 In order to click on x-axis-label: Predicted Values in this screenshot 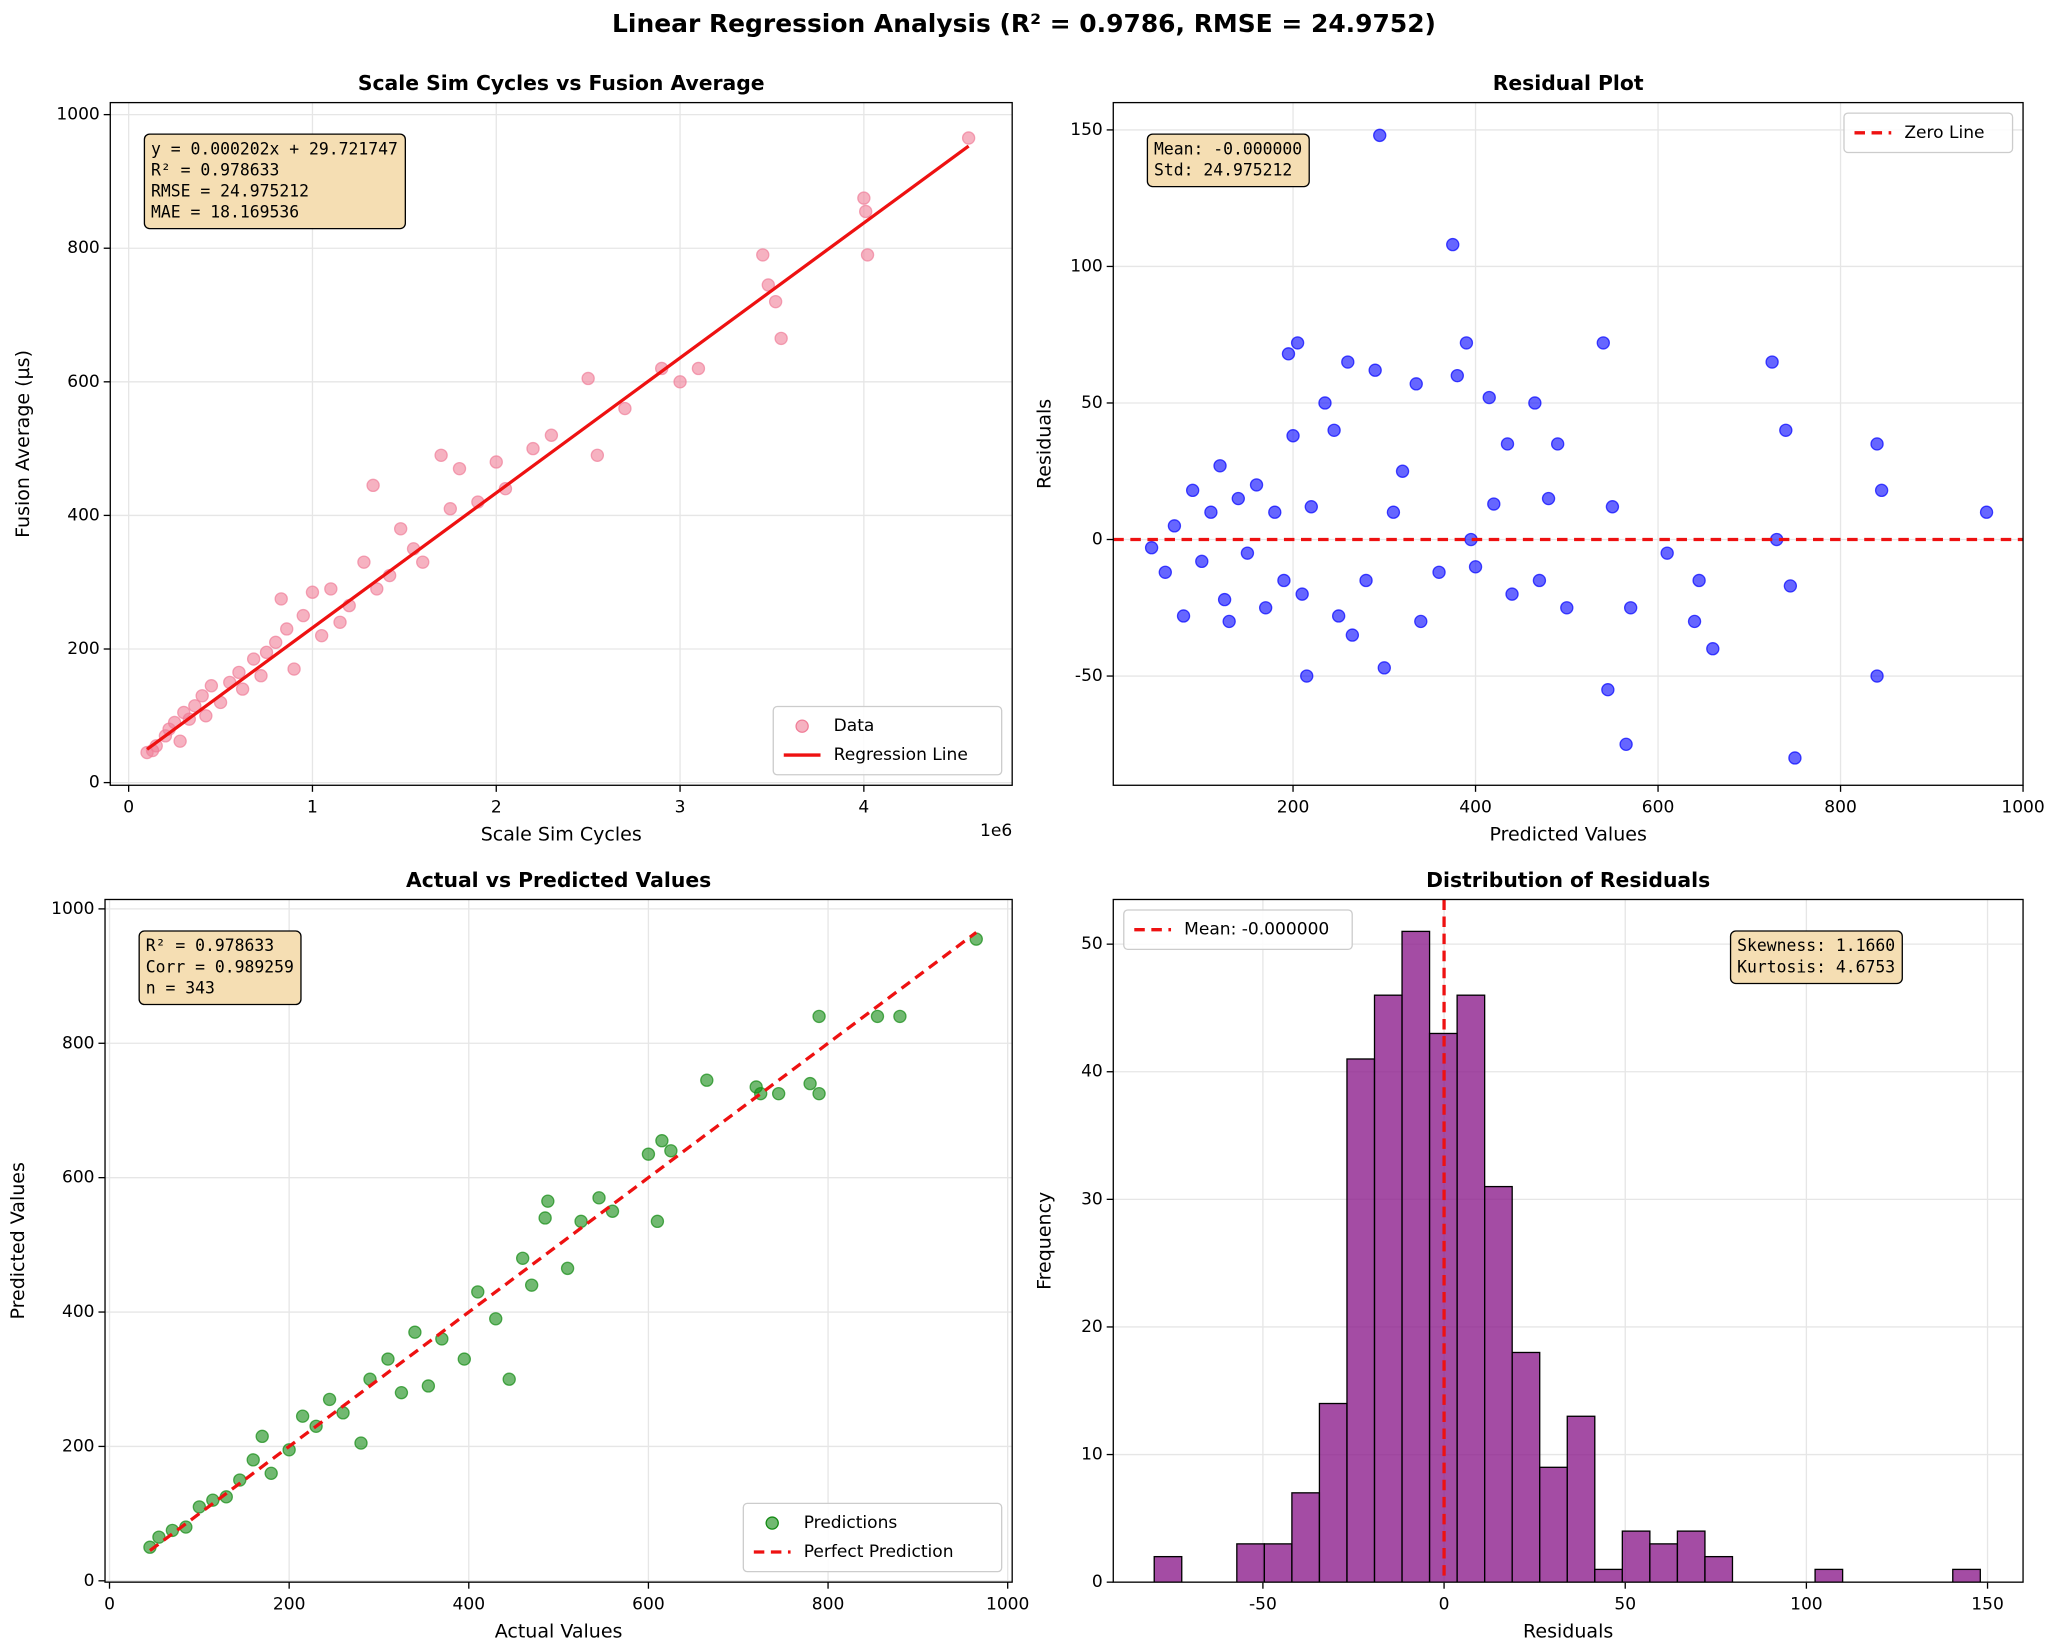, I will do `click(1567, 835)`.